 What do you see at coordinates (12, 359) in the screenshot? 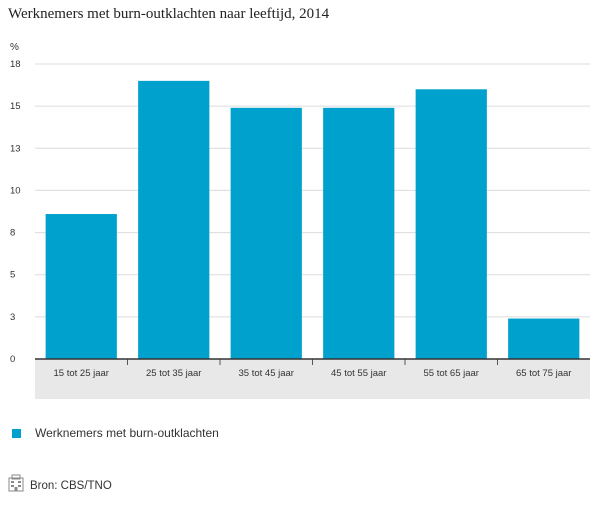
I see `y-tick-label: 0` at bounding box center [12, 359].